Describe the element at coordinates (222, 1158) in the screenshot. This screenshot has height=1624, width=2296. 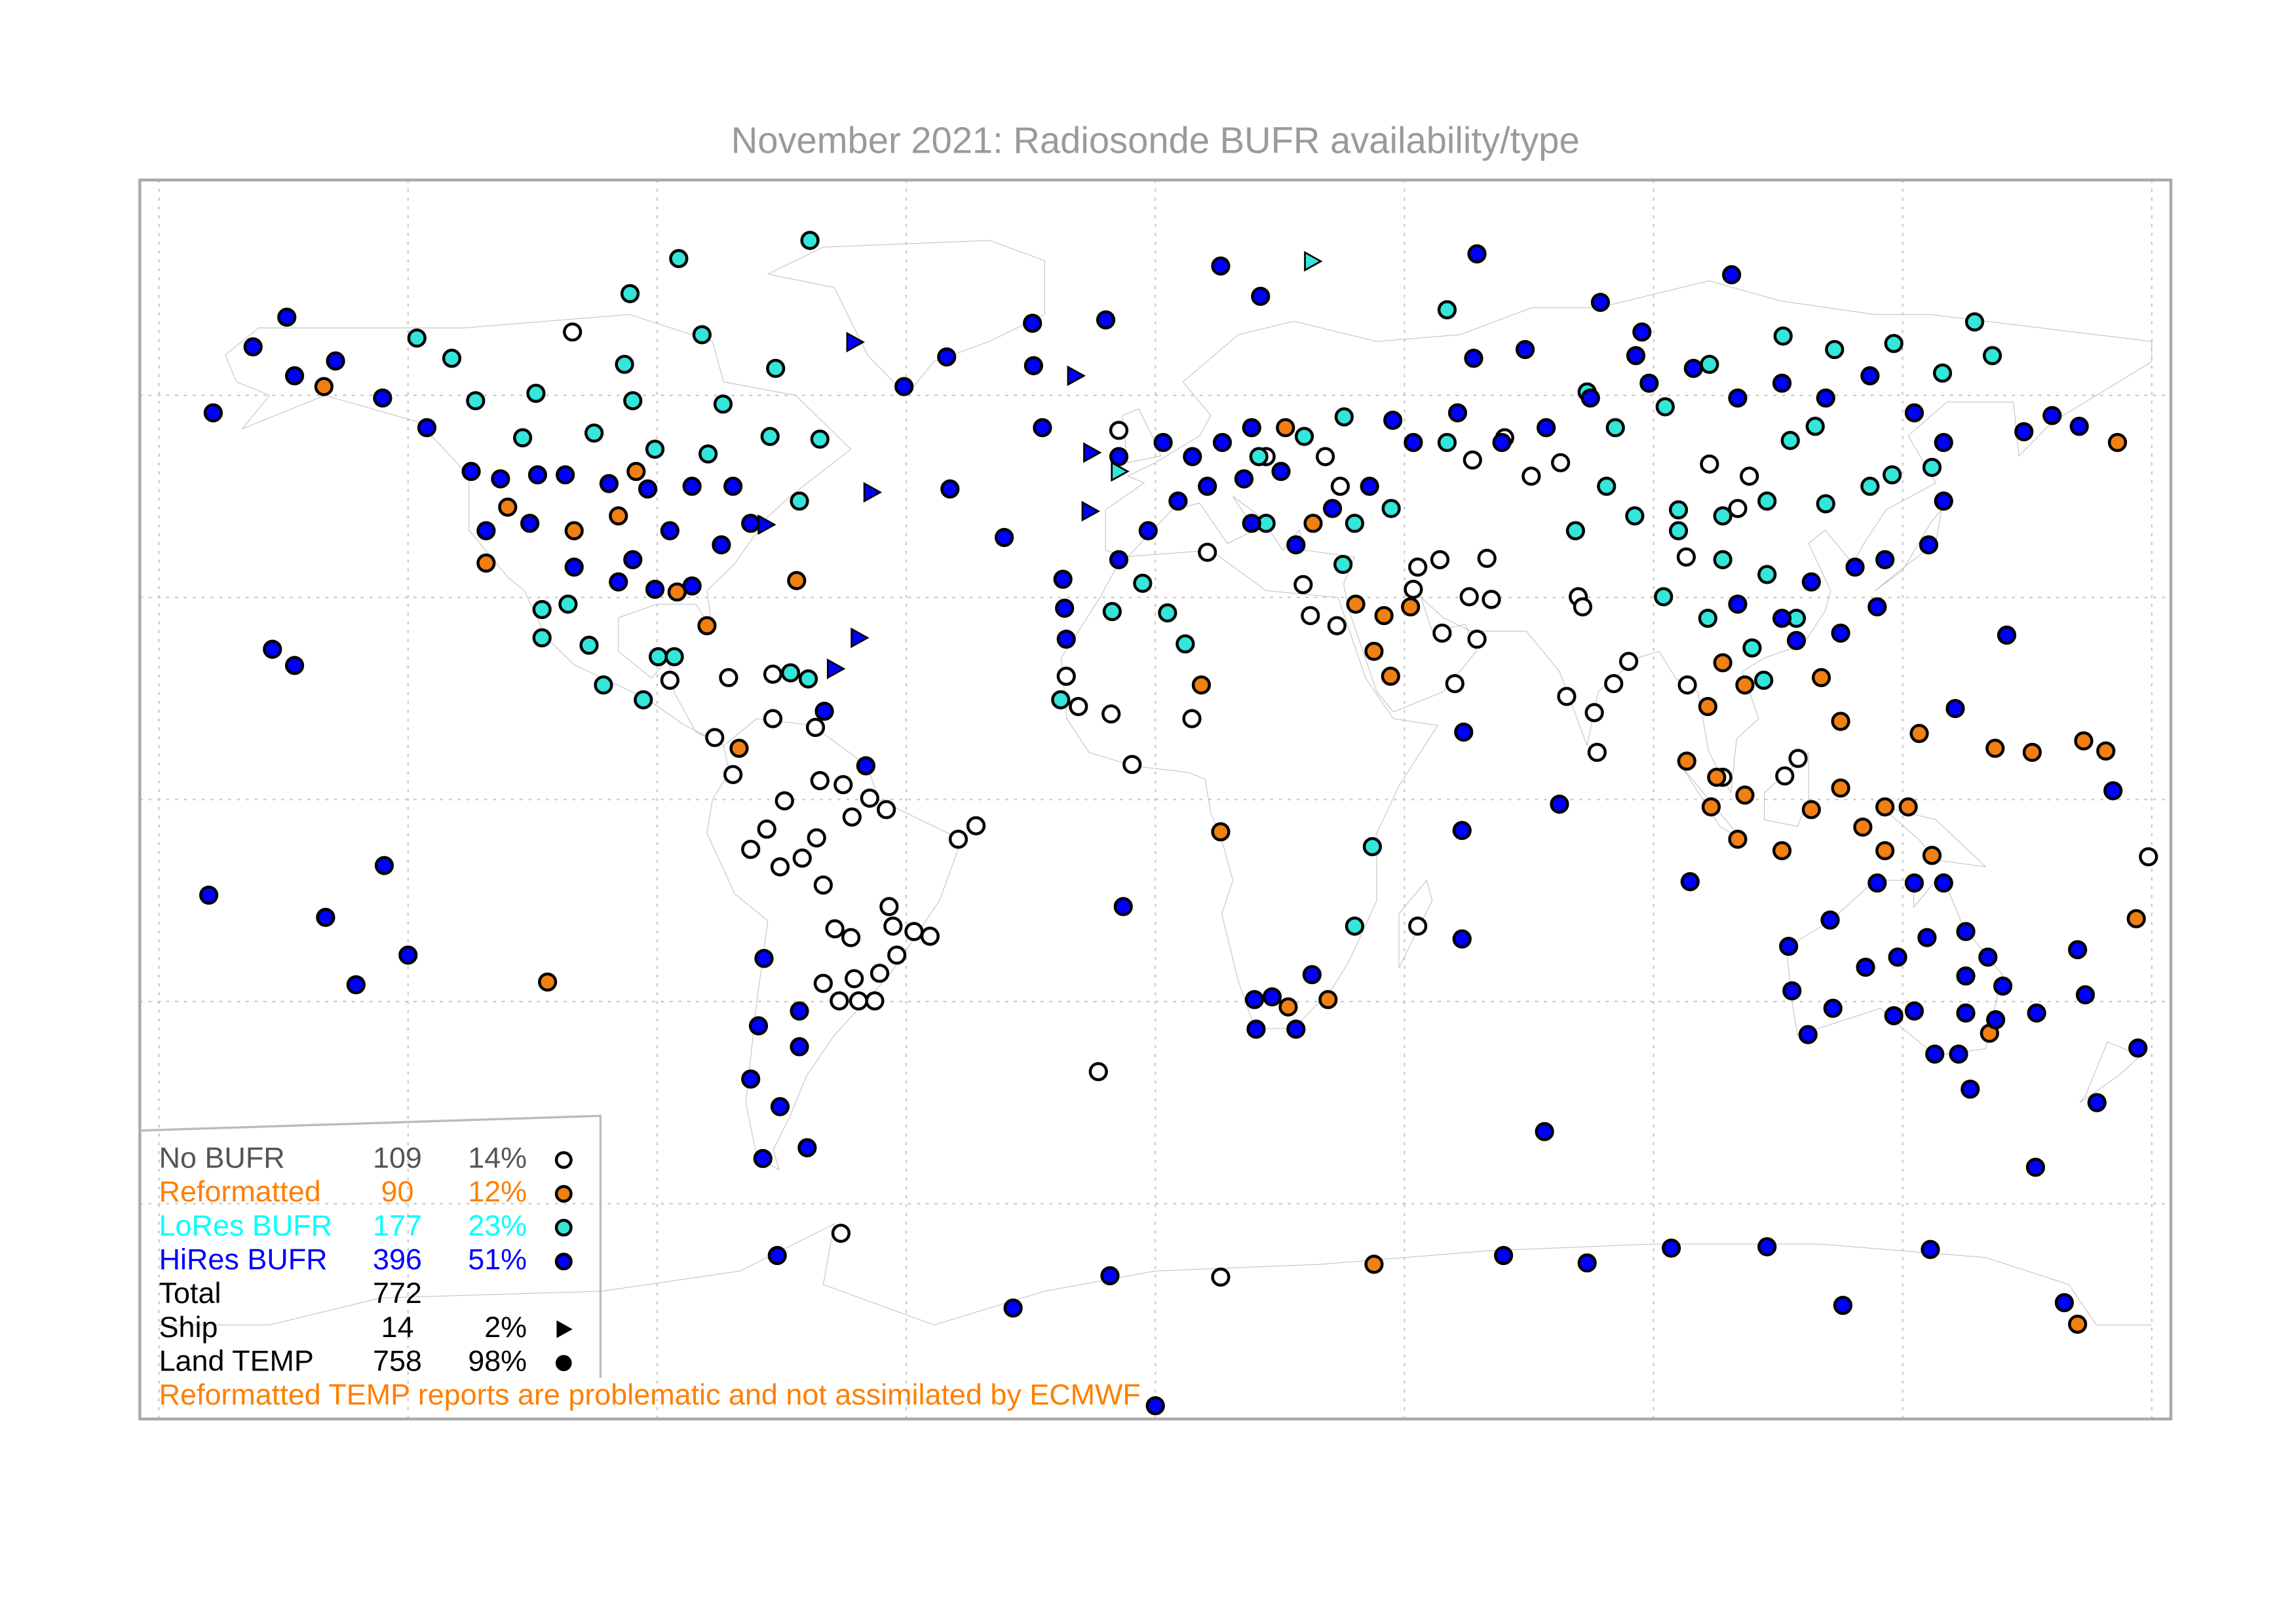
I see `legend-label: No BUFR` at that location.